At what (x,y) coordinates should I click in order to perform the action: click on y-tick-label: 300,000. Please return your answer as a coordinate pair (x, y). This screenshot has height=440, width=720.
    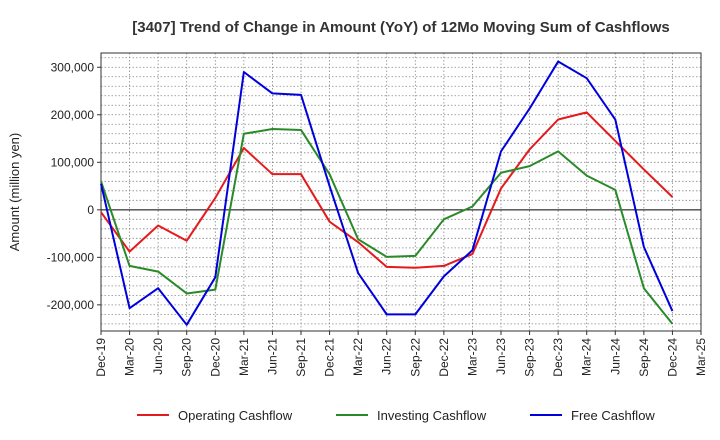
    Looking at the image, I should click on (73, 67).